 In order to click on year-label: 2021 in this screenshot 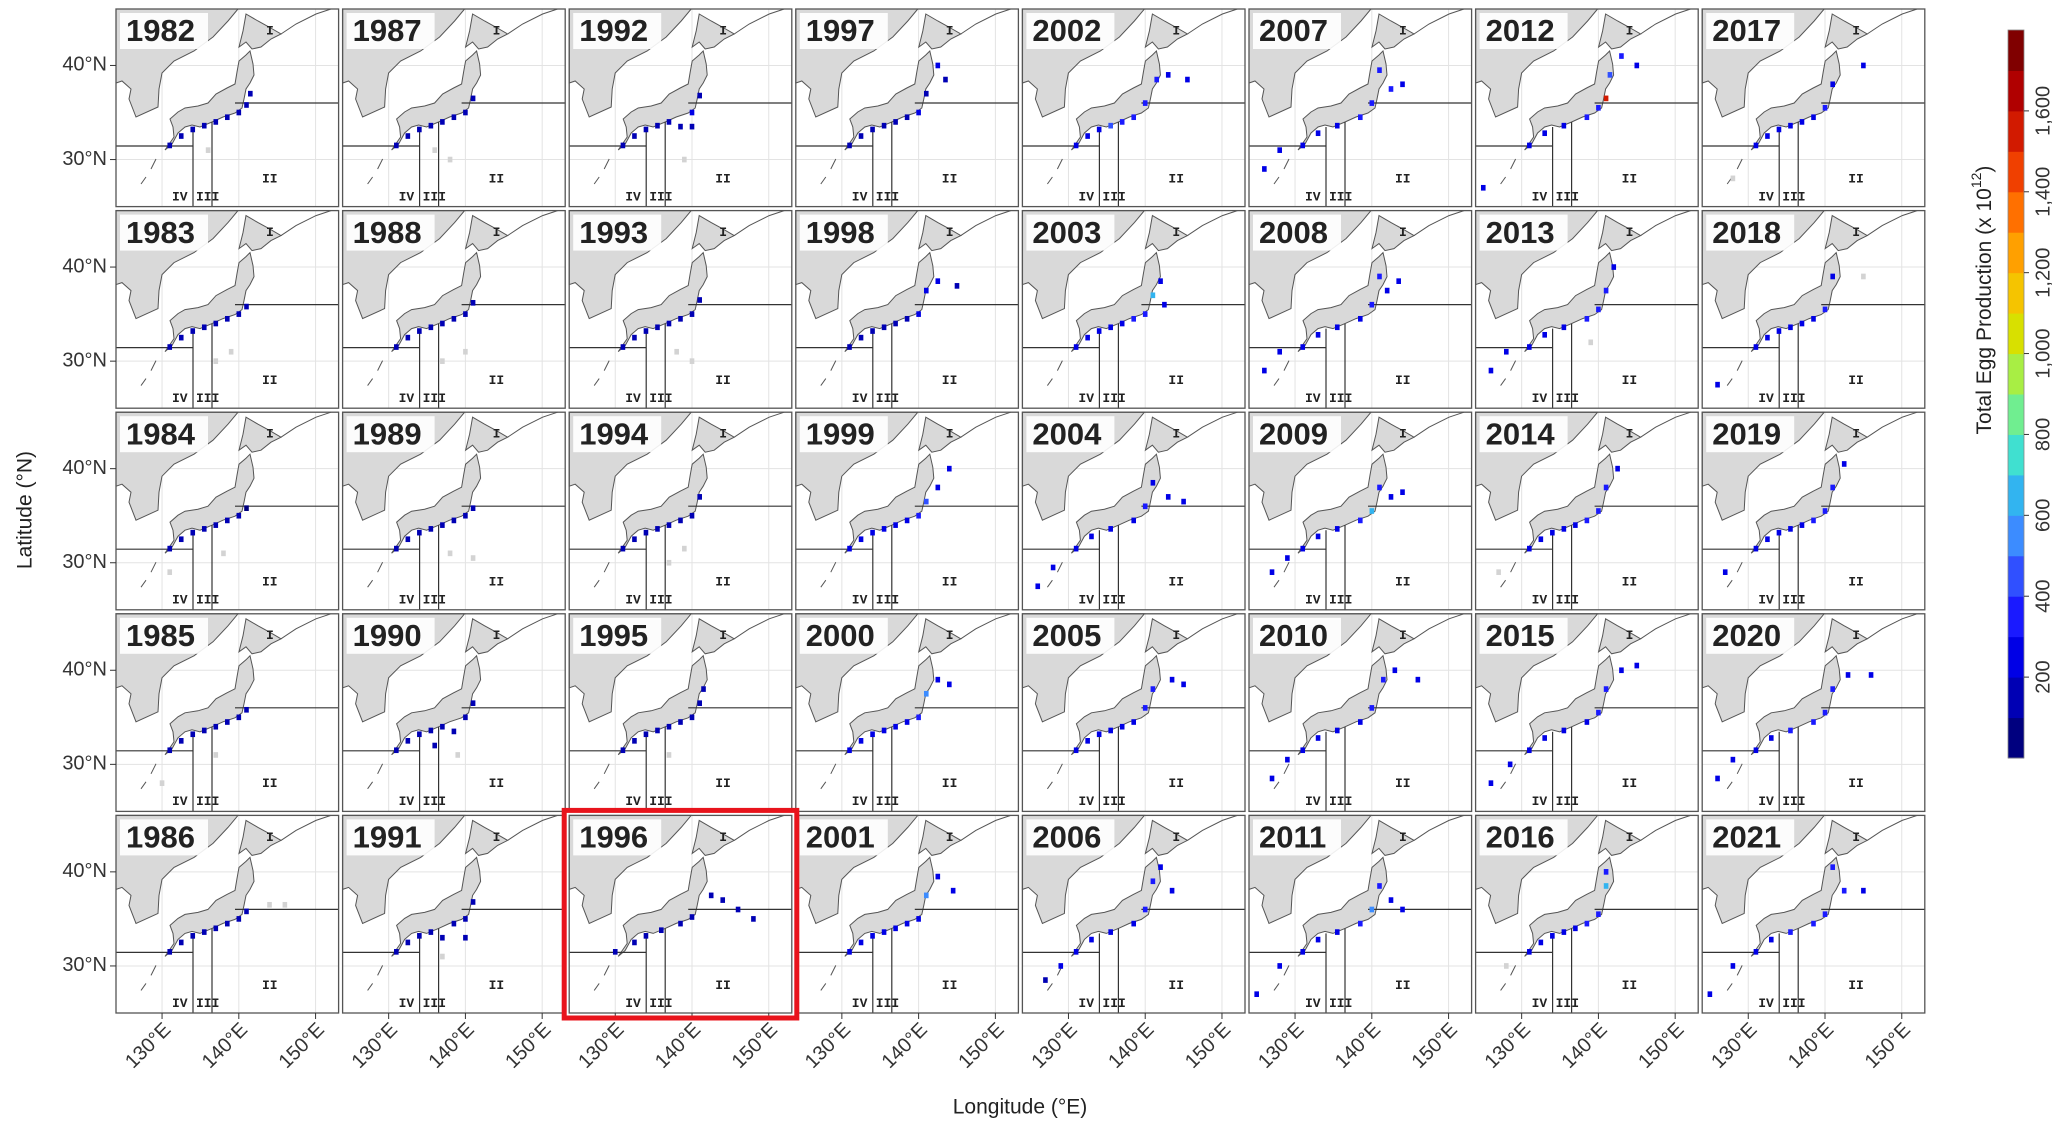, I will do `click(1746, 837)`.